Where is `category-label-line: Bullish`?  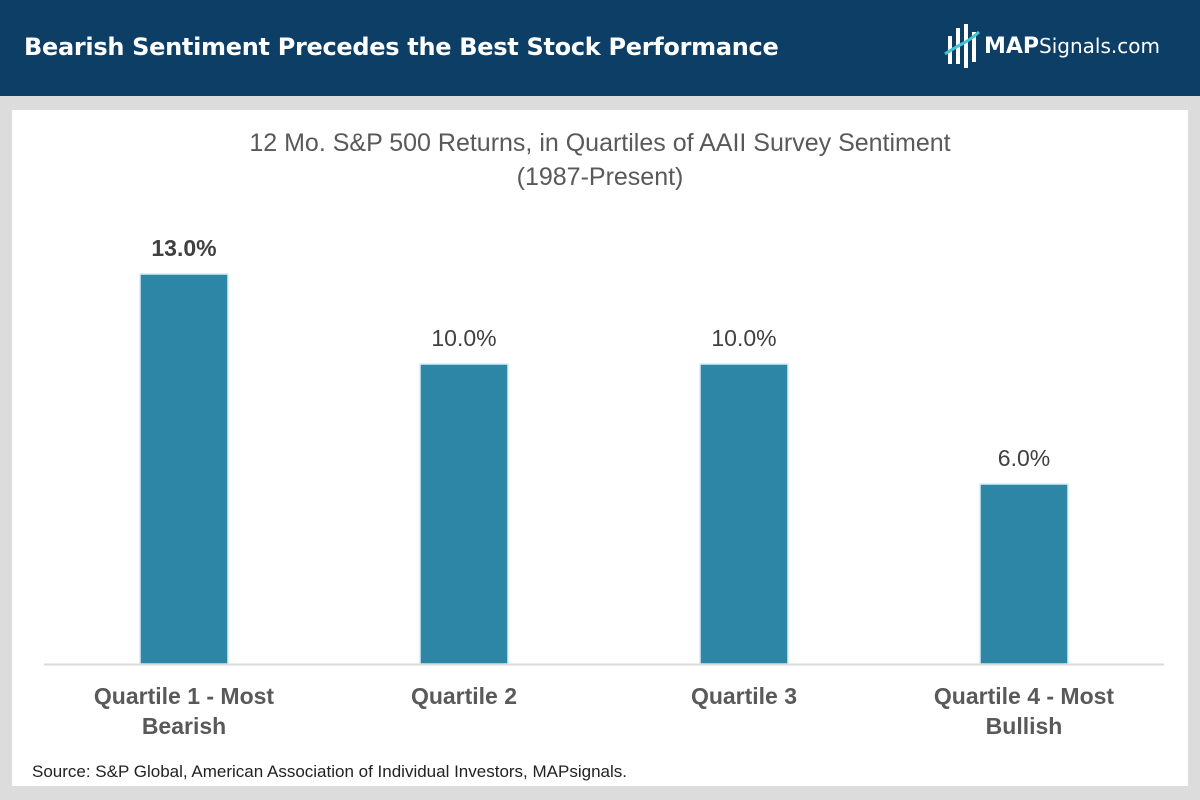
category-label-line: Bullish is located at coordinates (1024, 726).